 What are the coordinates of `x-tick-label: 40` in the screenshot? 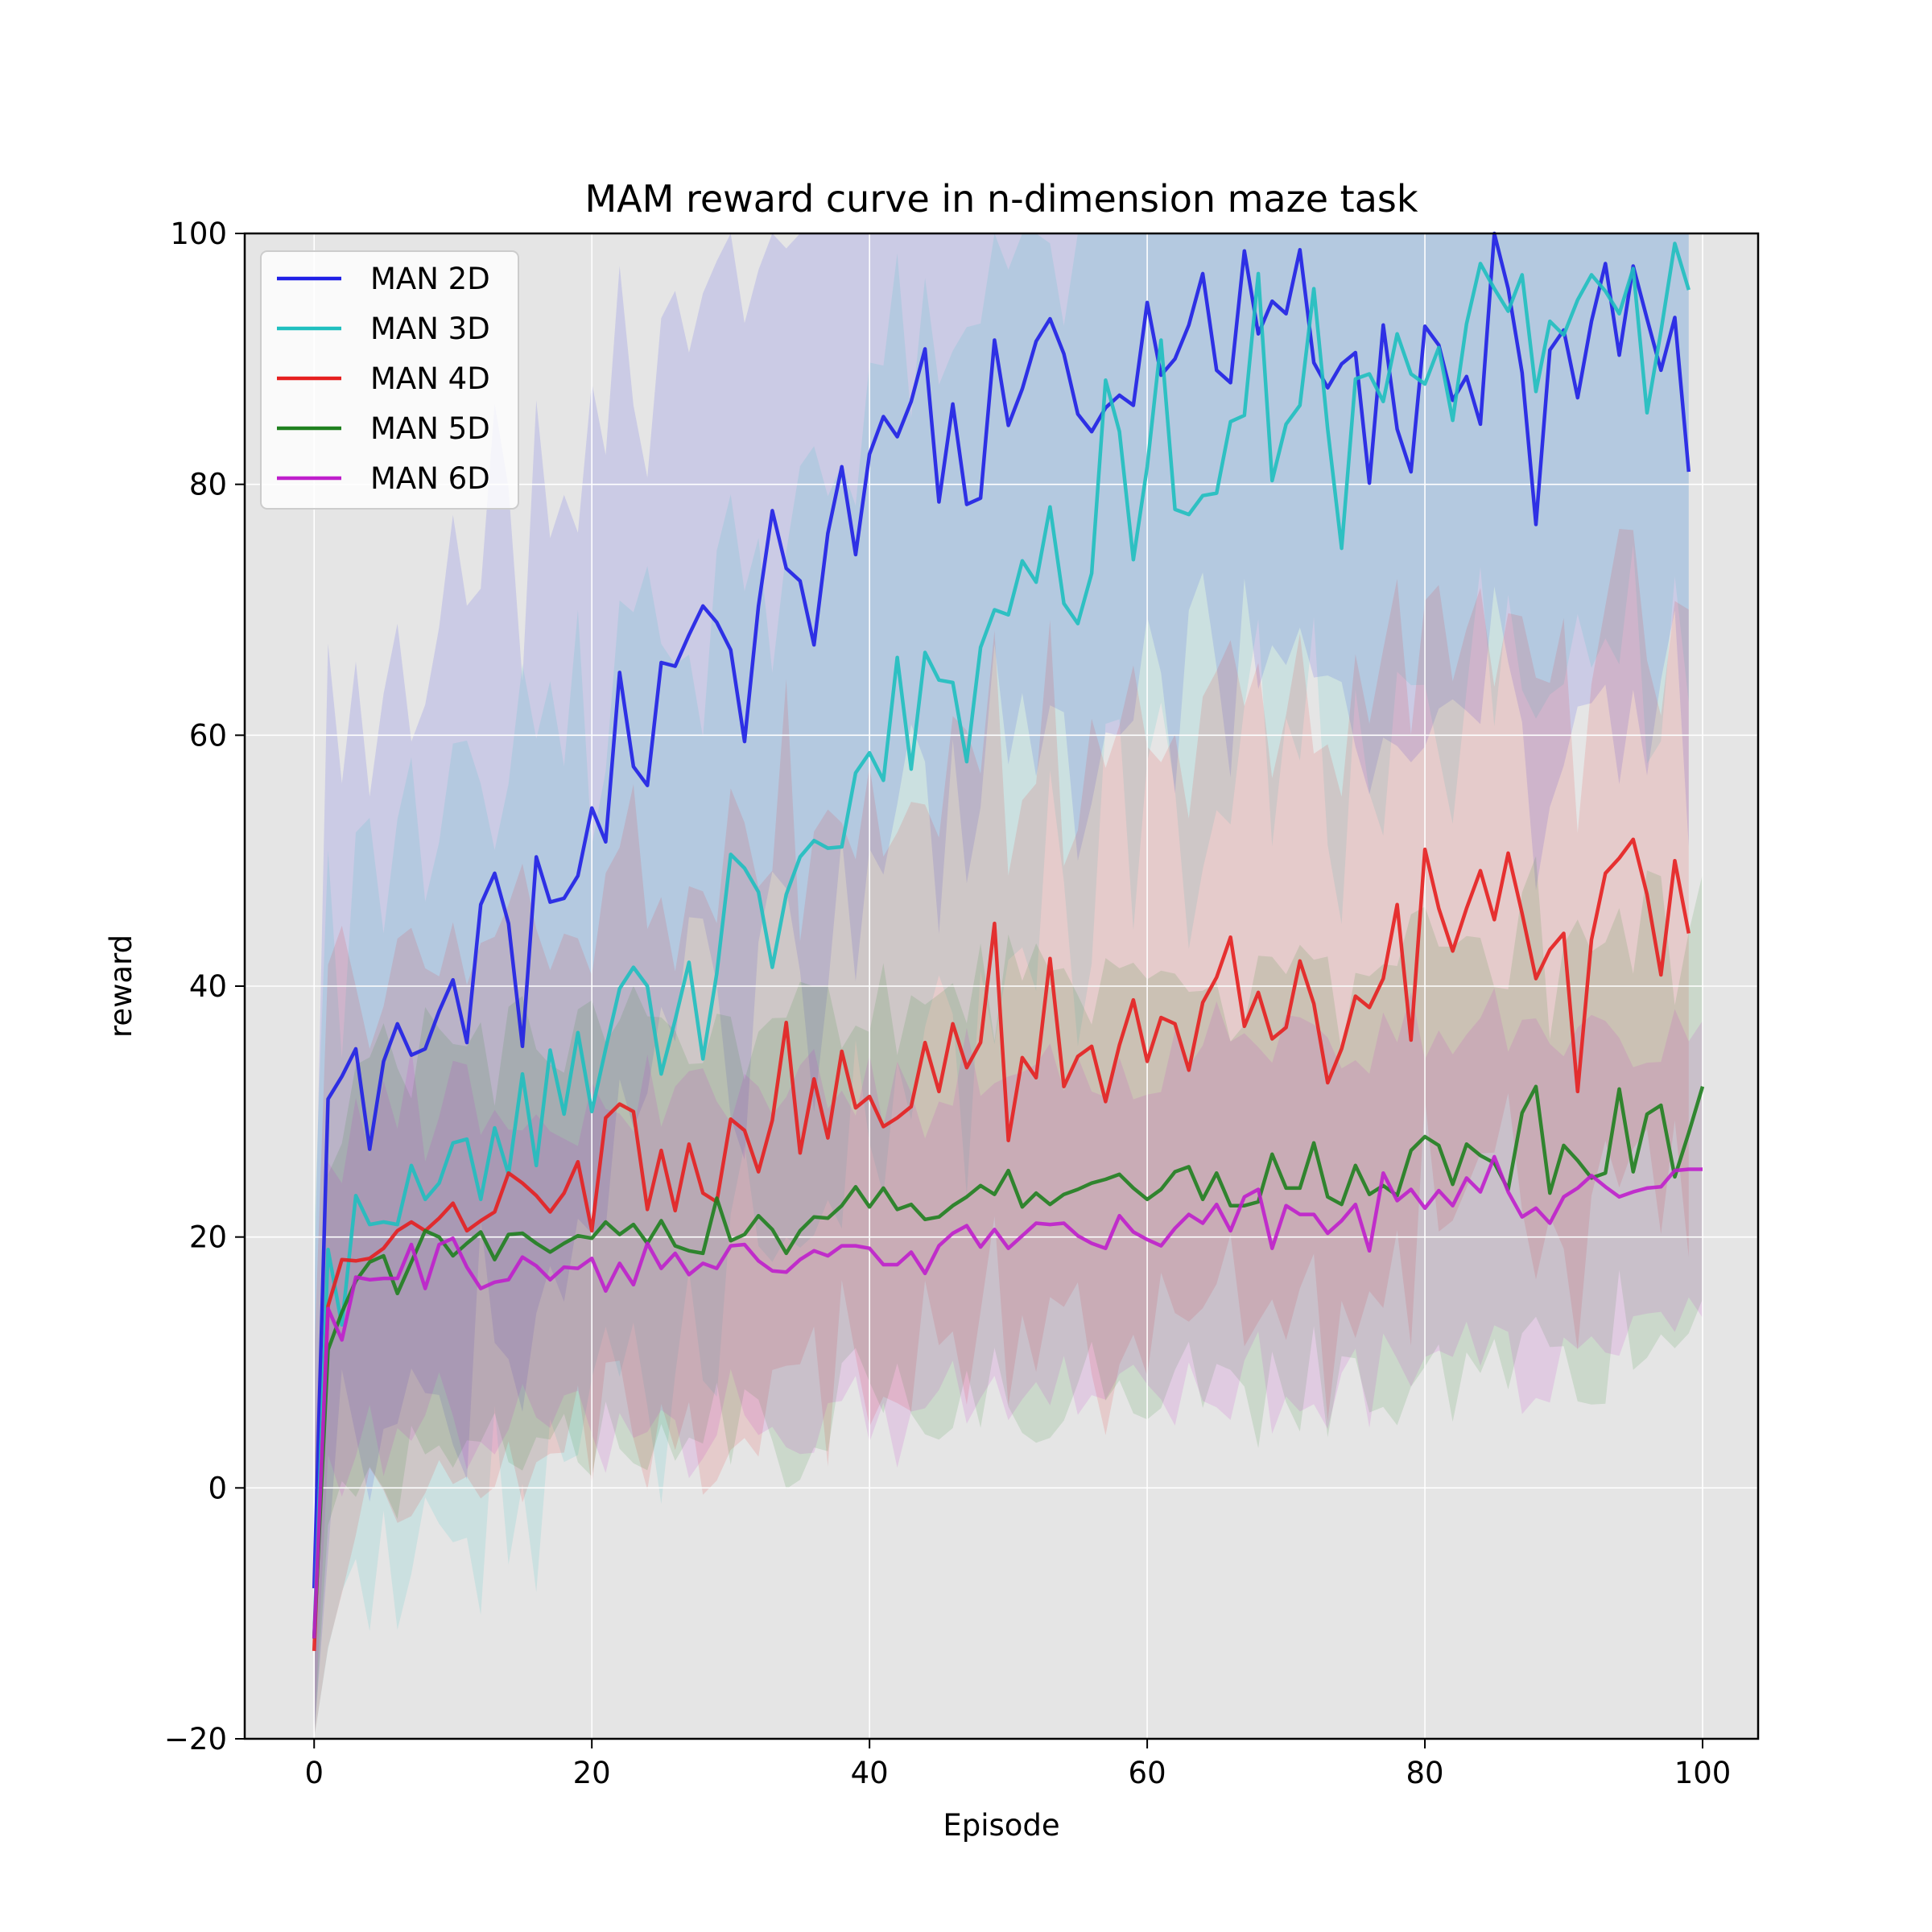 It's located at (870, 1773).